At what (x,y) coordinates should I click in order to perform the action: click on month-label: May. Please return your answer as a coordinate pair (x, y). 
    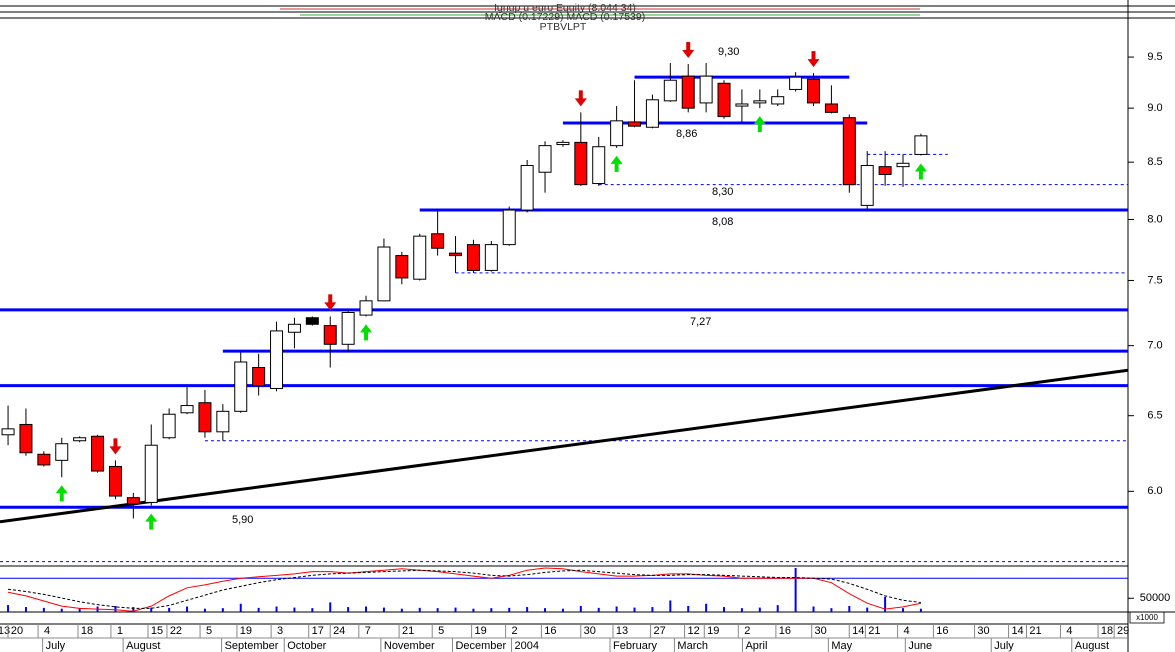
    Looking at the image, I should click on (841, 646).